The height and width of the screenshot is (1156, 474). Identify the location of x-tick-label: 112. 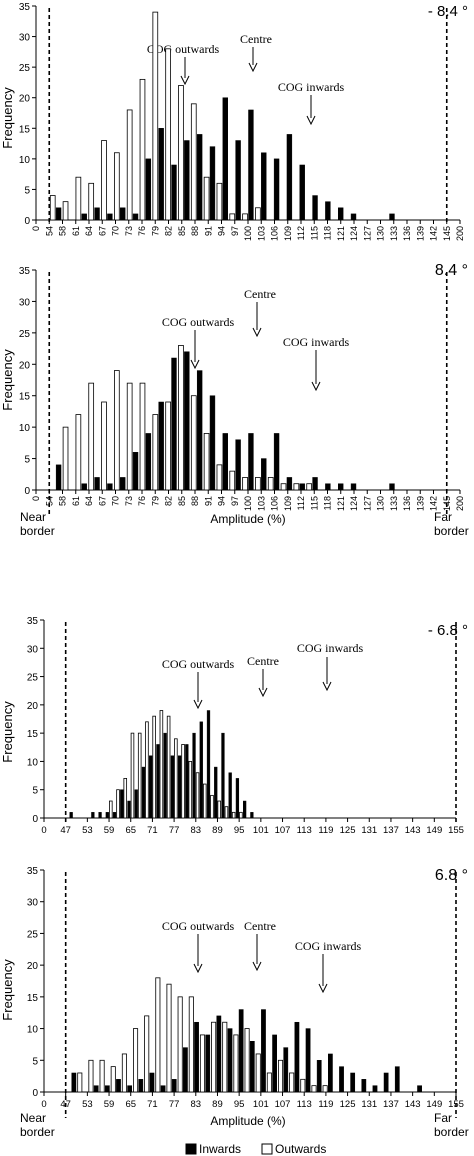
(301, 503).